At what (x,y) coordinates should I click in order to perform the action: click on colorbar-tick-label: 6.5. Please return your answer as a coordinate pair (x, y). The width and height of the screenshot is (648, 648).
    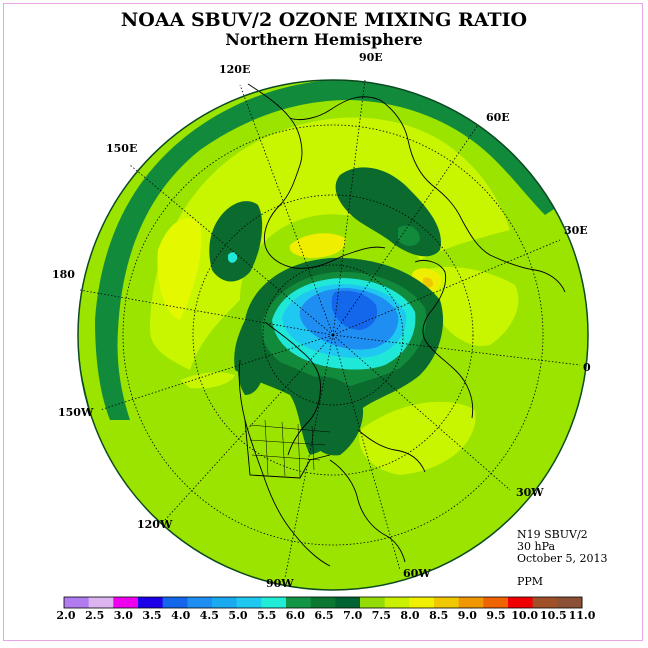
    Looking at the image, I should click on (323, 615).